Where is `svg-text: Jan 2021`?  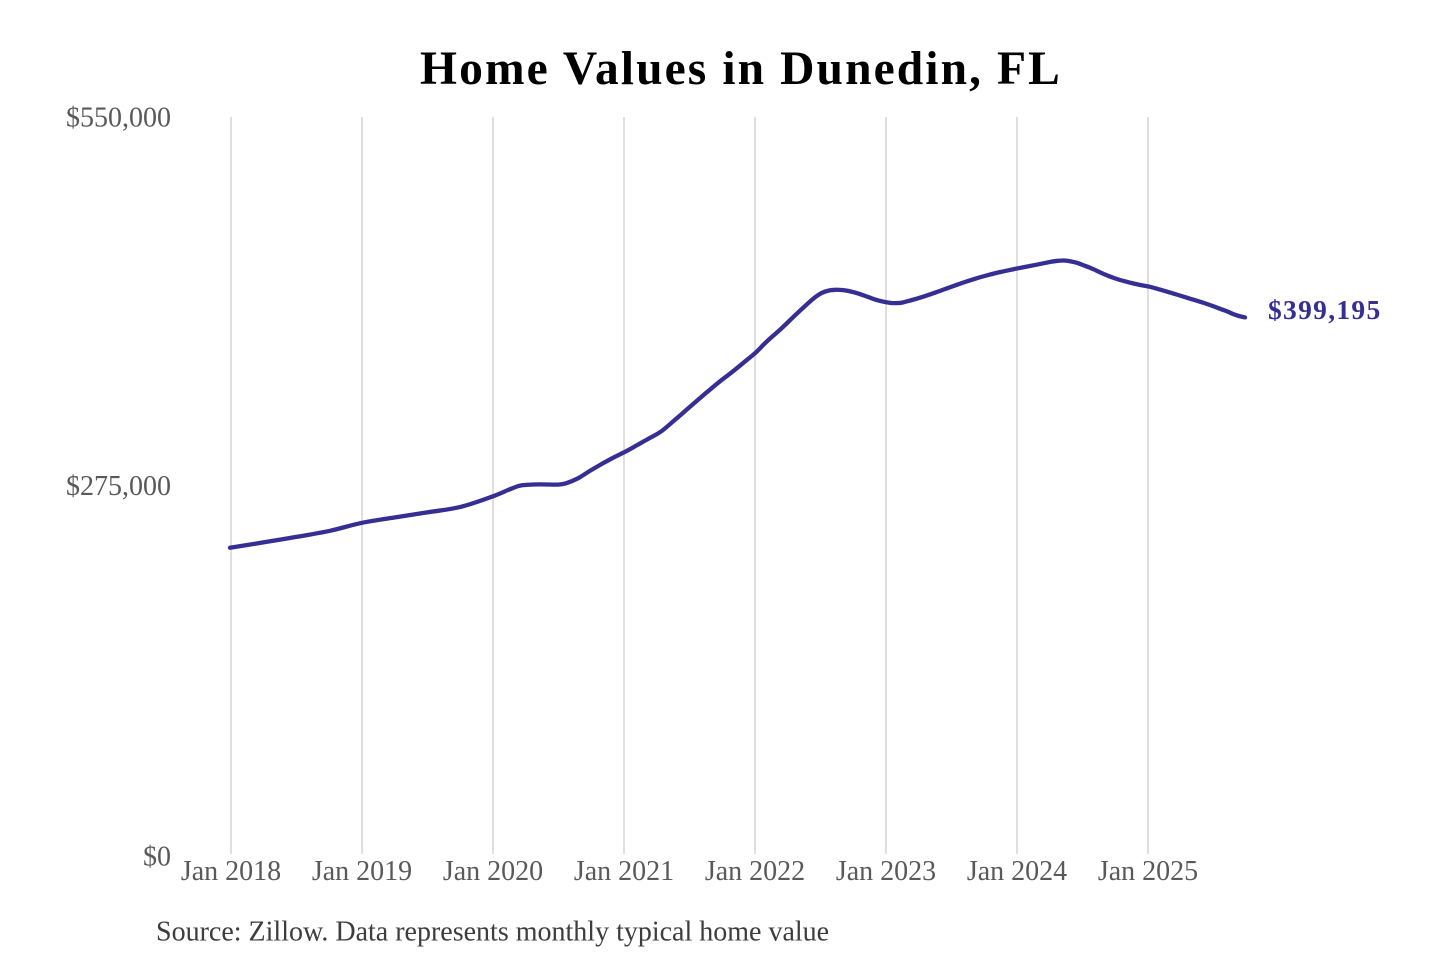
svg-text: Jan 2021 is located at coordinates (624, 871).